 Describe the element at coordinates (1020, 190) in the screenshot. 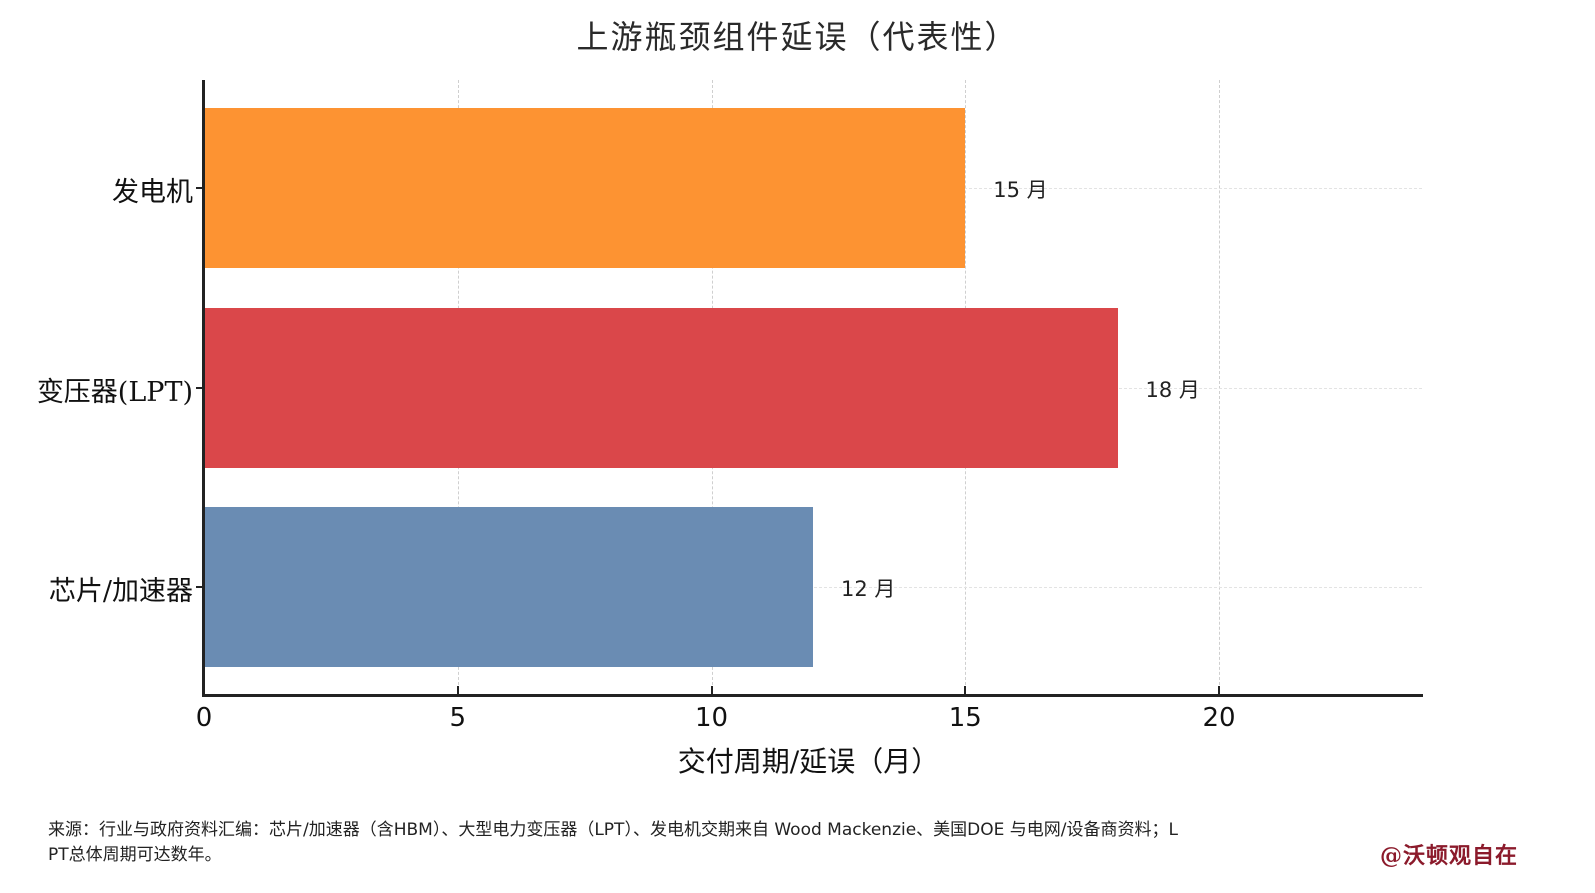

I see `bar-value-label: 15 月` at that location.